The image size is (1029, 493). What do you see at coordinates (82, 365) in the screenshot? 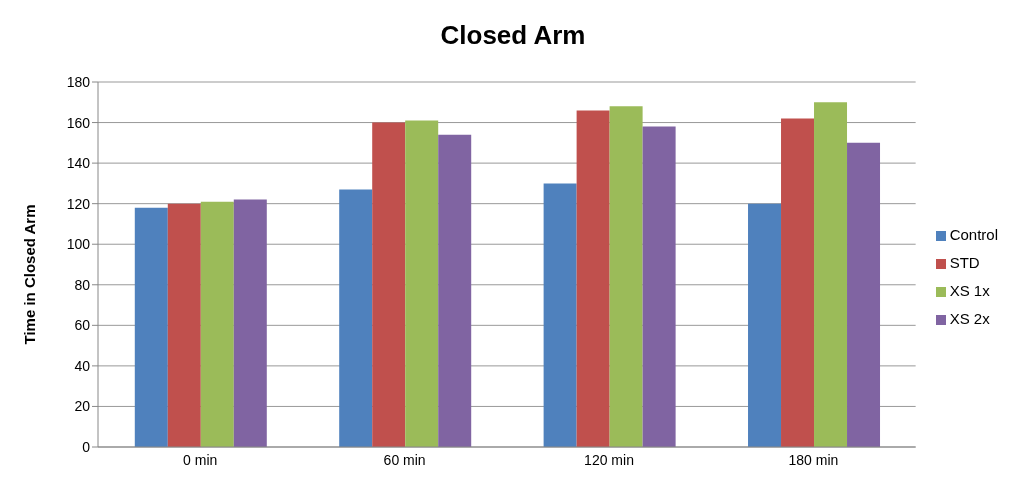
I see `y-tick-label: 40` at bounding box center [82, 365].